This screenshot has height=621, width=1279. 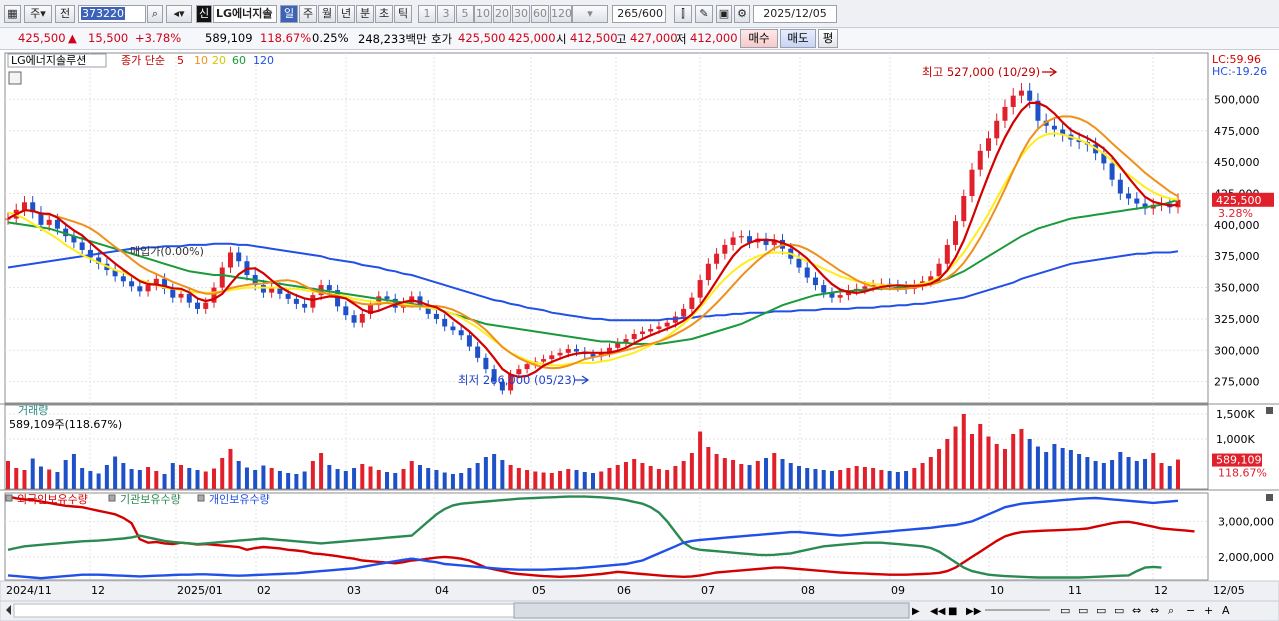 What do you see at coordinates (446, 14) in the screenshot?
I see `interval-btn-3: 3` at bounding box center [446, 14].